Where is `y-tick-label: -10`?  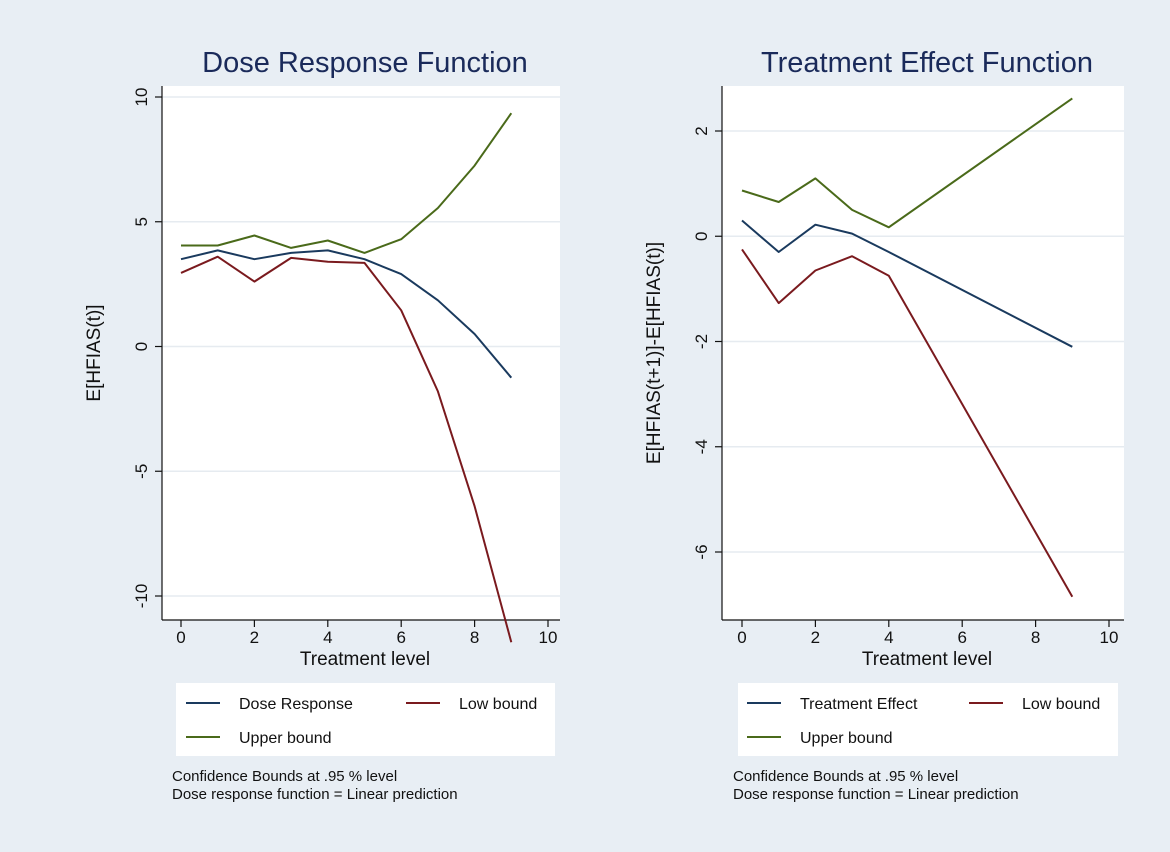
y-tick-label: -10 is located at coordinates (141, 596).